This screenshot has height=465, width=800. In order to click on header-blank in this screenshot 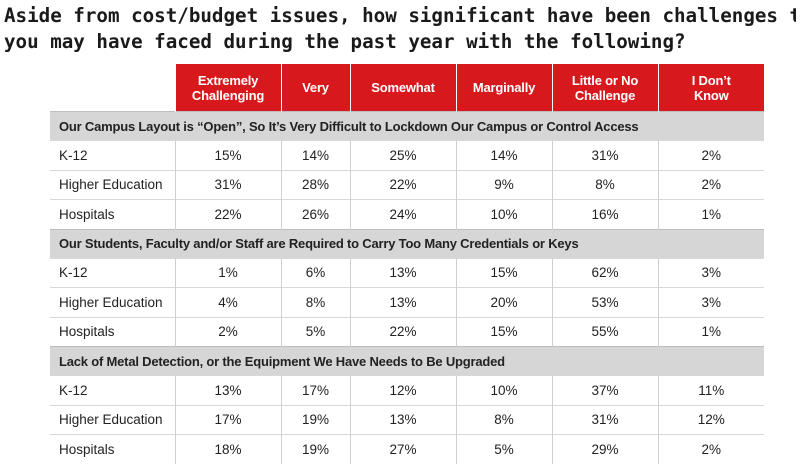, I will do `click(112, 88)`.